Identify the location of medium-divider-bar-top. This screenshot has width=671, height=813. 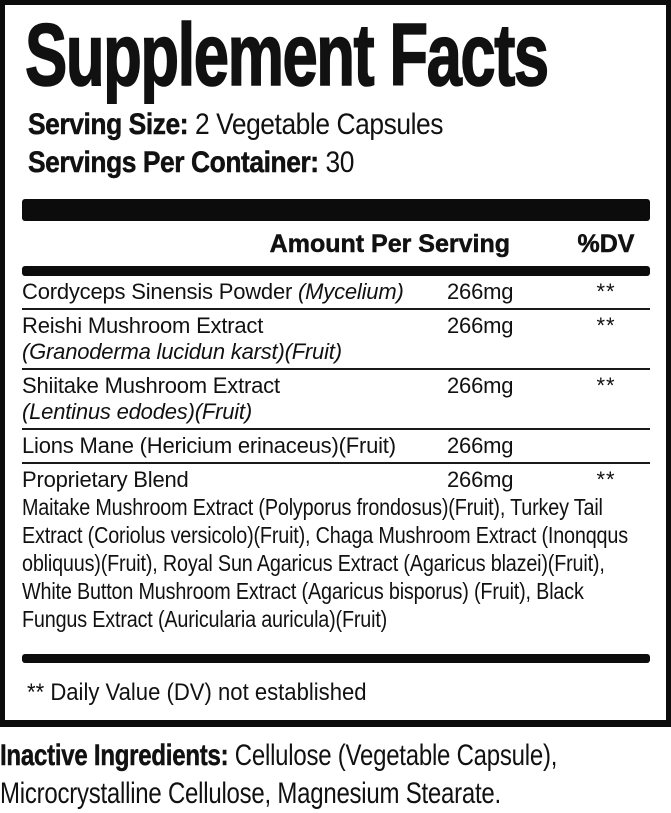
(336, 271).